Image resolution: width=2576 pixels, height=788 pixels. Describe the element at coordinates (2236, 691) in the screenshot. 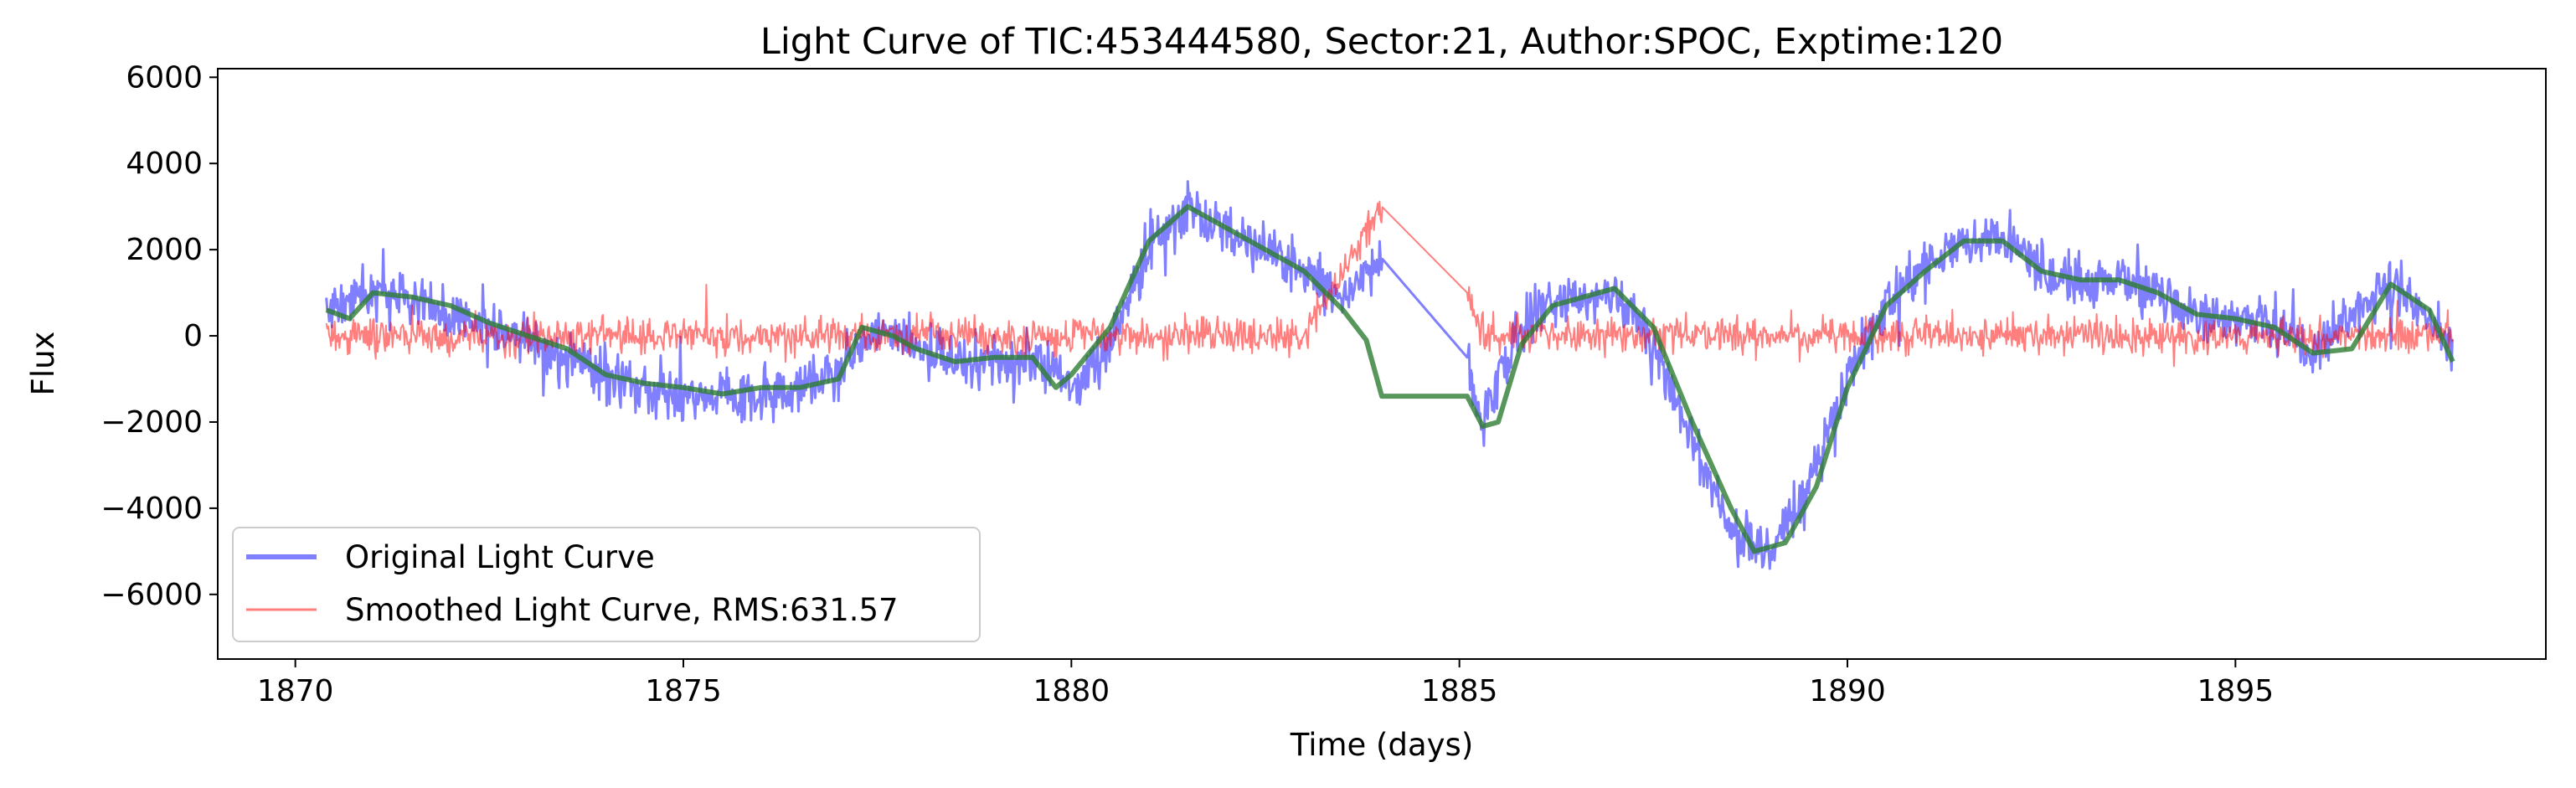

I see `x-tick-label: 1895` at that location.